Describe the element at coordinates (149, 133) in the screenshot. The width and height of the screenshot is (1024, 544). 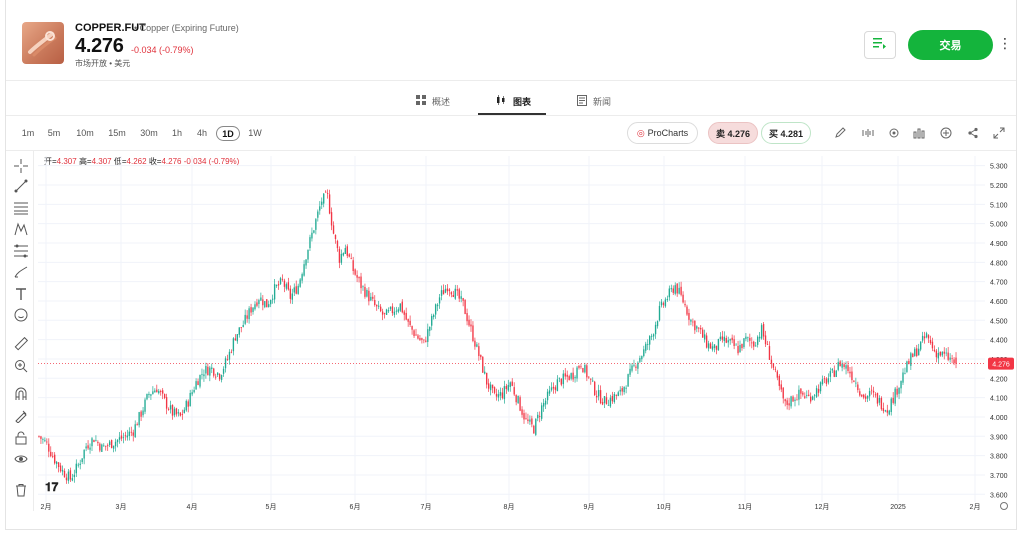
I see `timeframe-30m: 30m` at that location.